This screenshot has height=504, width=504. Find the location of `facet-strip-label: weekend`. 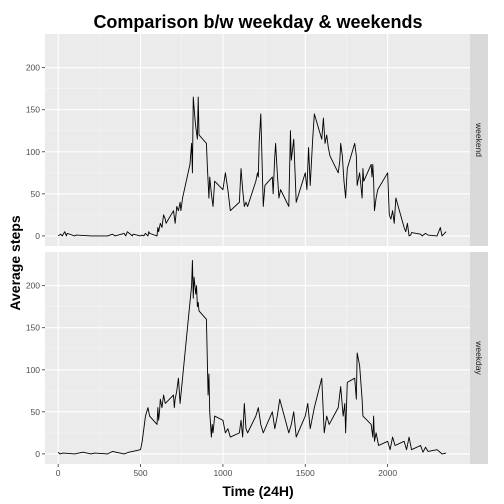

facet-strip-label: weekend is located at coordinates (479, 139).